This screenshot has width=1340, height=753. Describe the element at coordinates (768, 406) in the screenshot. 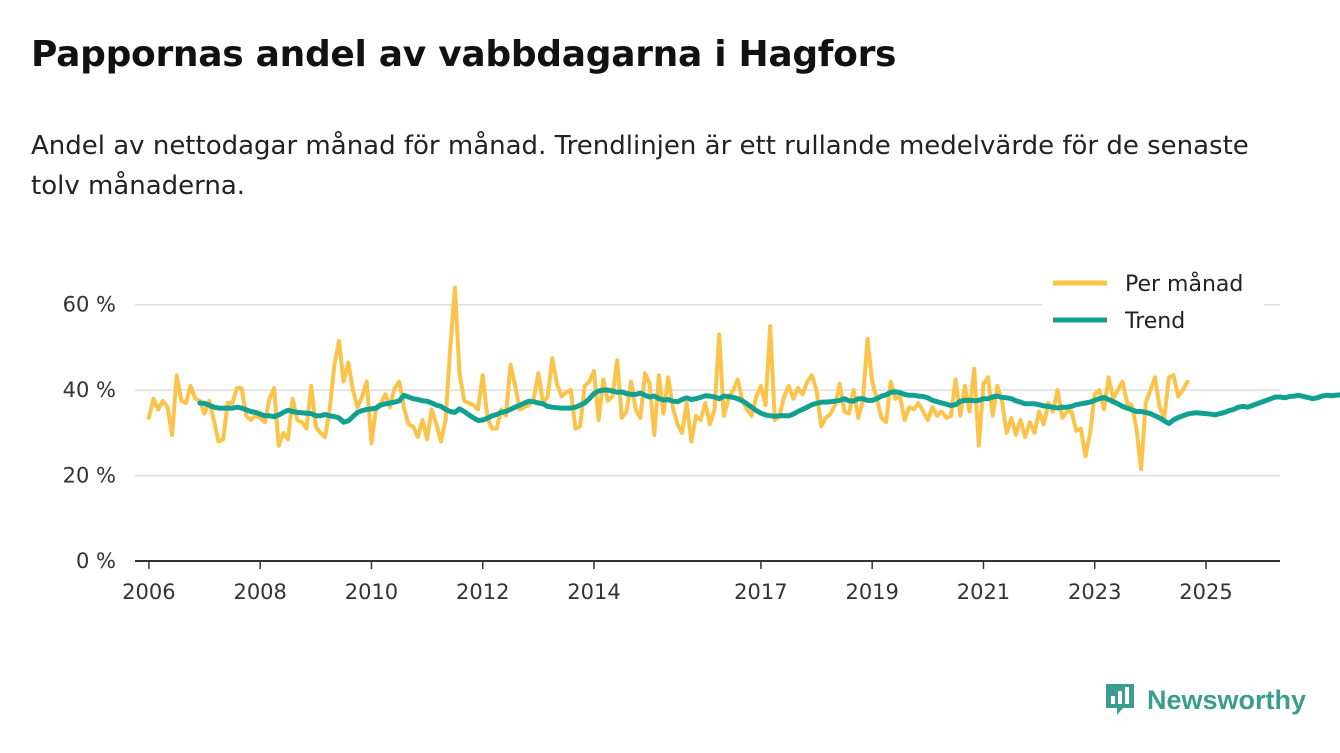

I see `series-line-trend` at that location.